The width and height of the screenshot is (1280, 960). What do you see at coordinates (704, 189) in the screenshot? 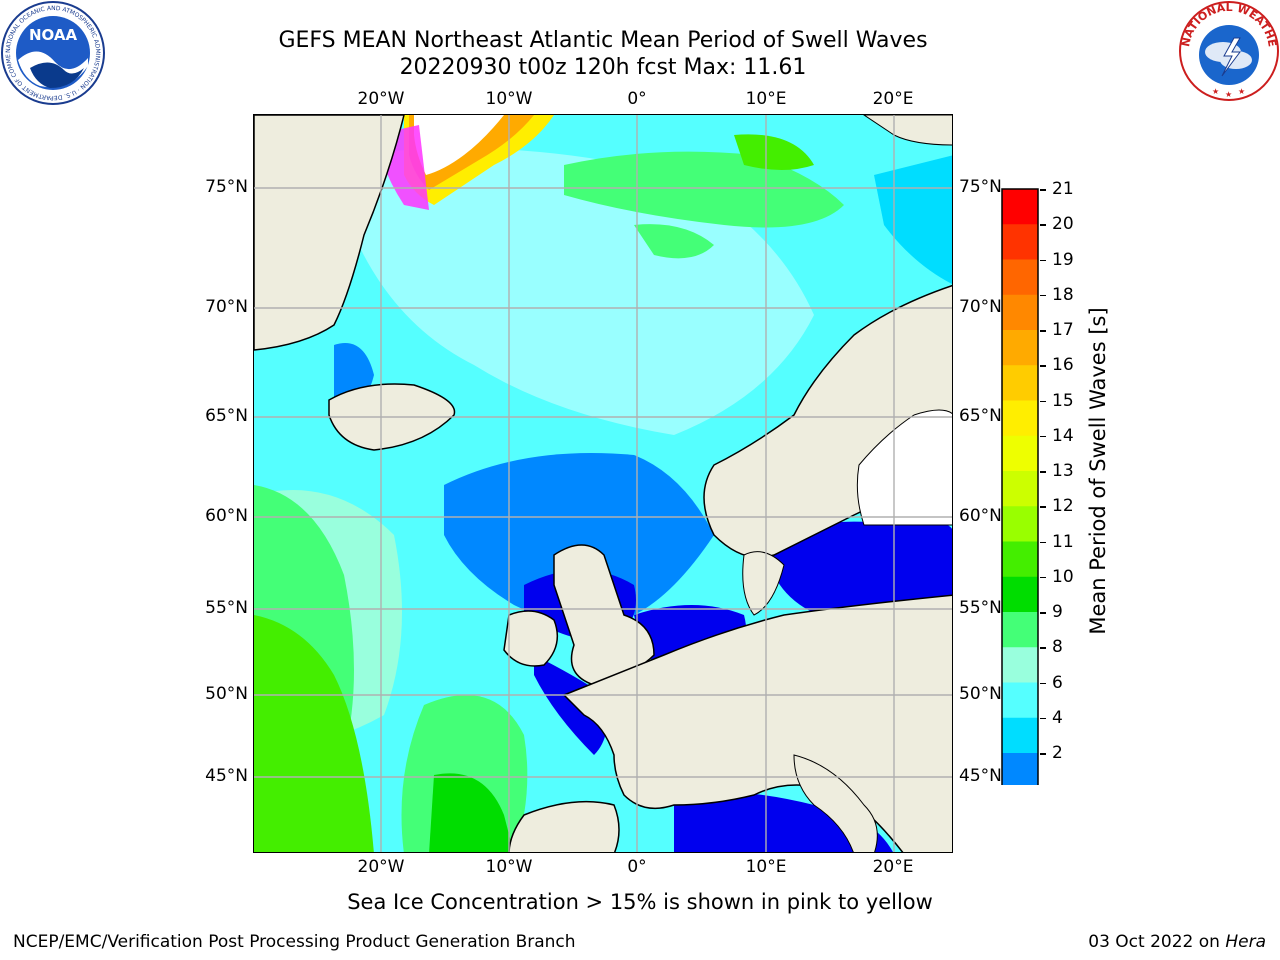
I see `swell-green-north` at bounding box center [704, 189].